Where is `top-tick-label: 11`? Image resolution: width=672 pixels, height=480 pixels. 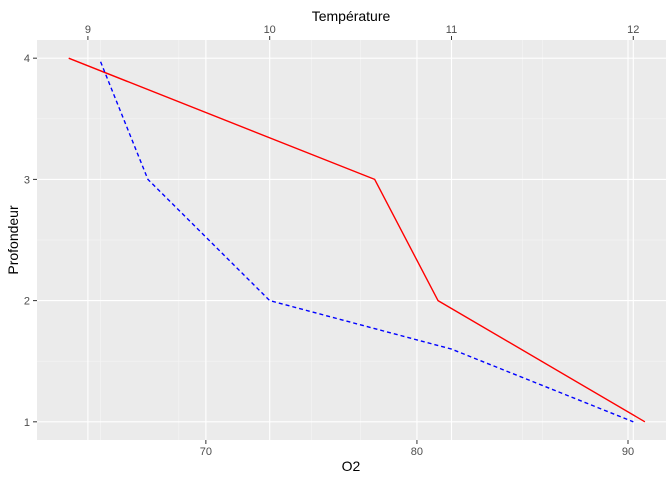 top-tick-label: 11 is located at coordinates (451, 30).